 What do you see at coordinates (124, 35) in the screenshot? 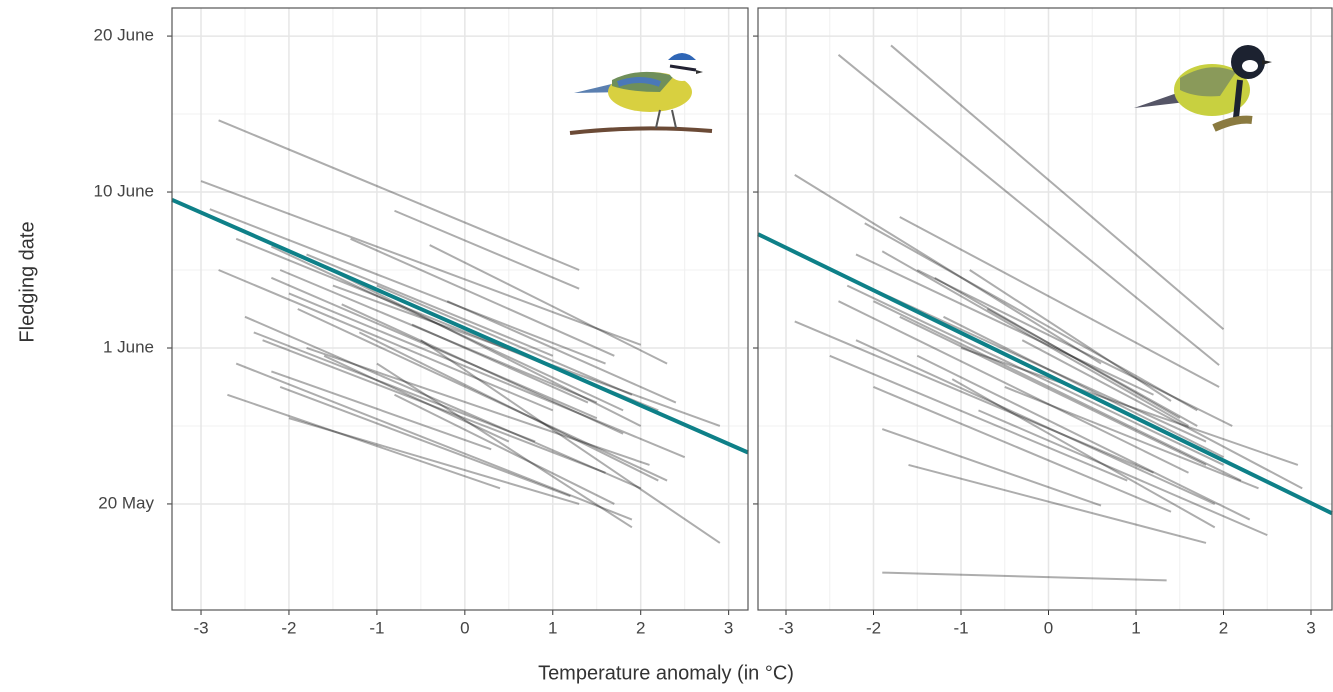
I see `y-tick-label: 20 June` at bounding box center [124, 35].